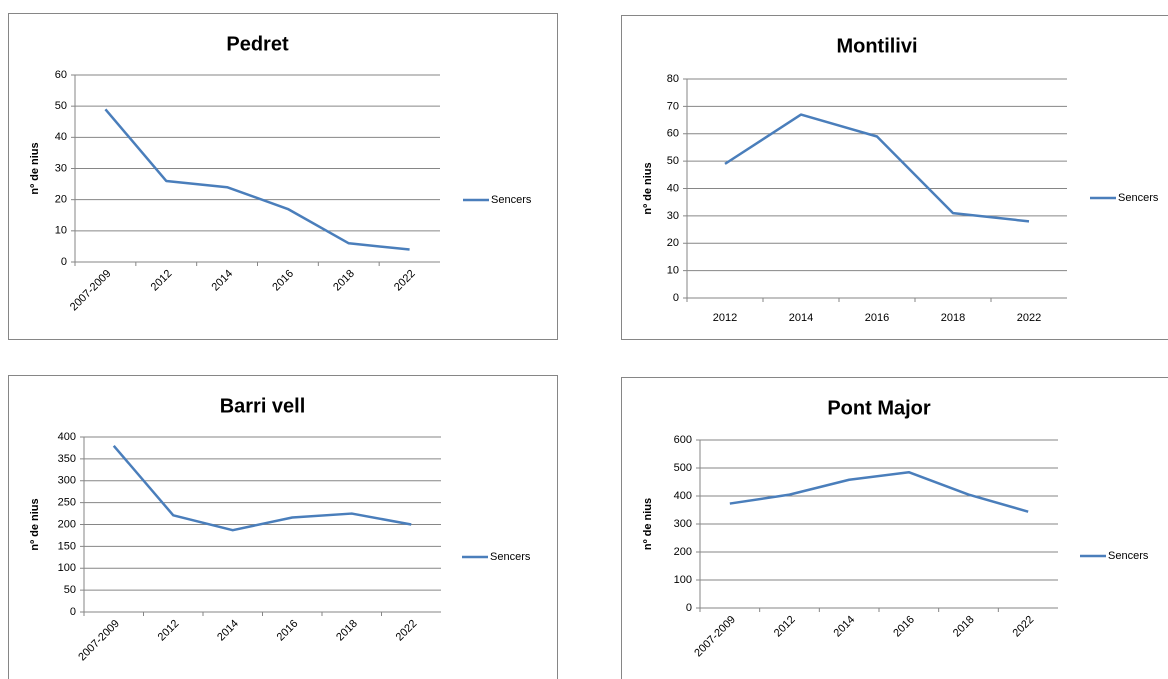 This screenshot has height=679, width=1168. I want to click on x-tick-label: 2022, so click(1029, 318).